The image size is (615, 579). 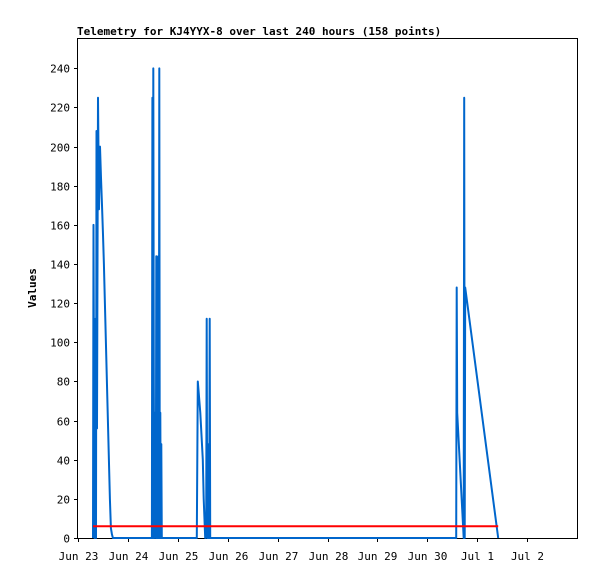 What do you see at coordinates (60, 148) in the screenshot?
I see `y-tick-label: 200` at bounding box center [60, 148].